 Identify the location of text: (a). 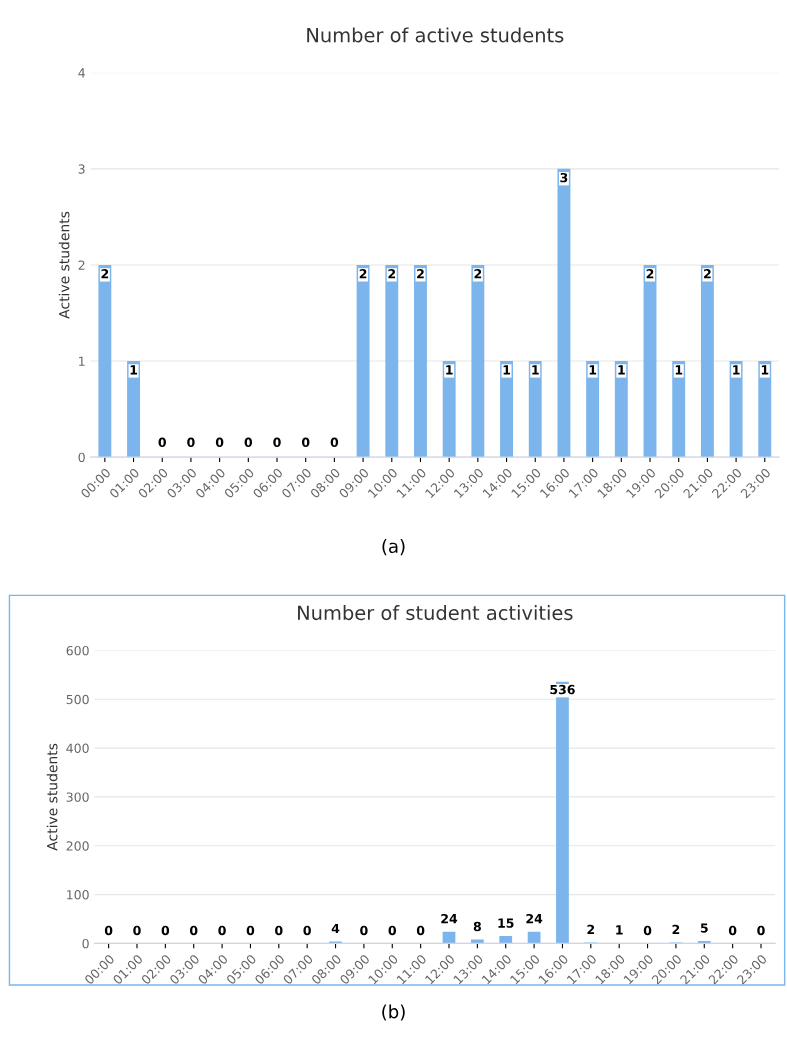
(393, 547).